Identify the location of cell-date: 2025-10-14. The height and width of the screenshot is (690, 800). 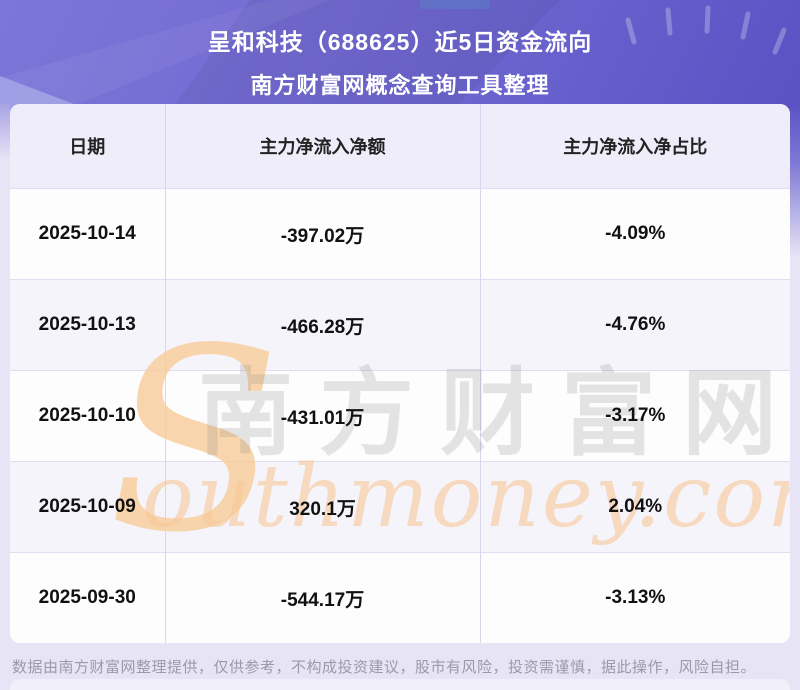
(87, 234).